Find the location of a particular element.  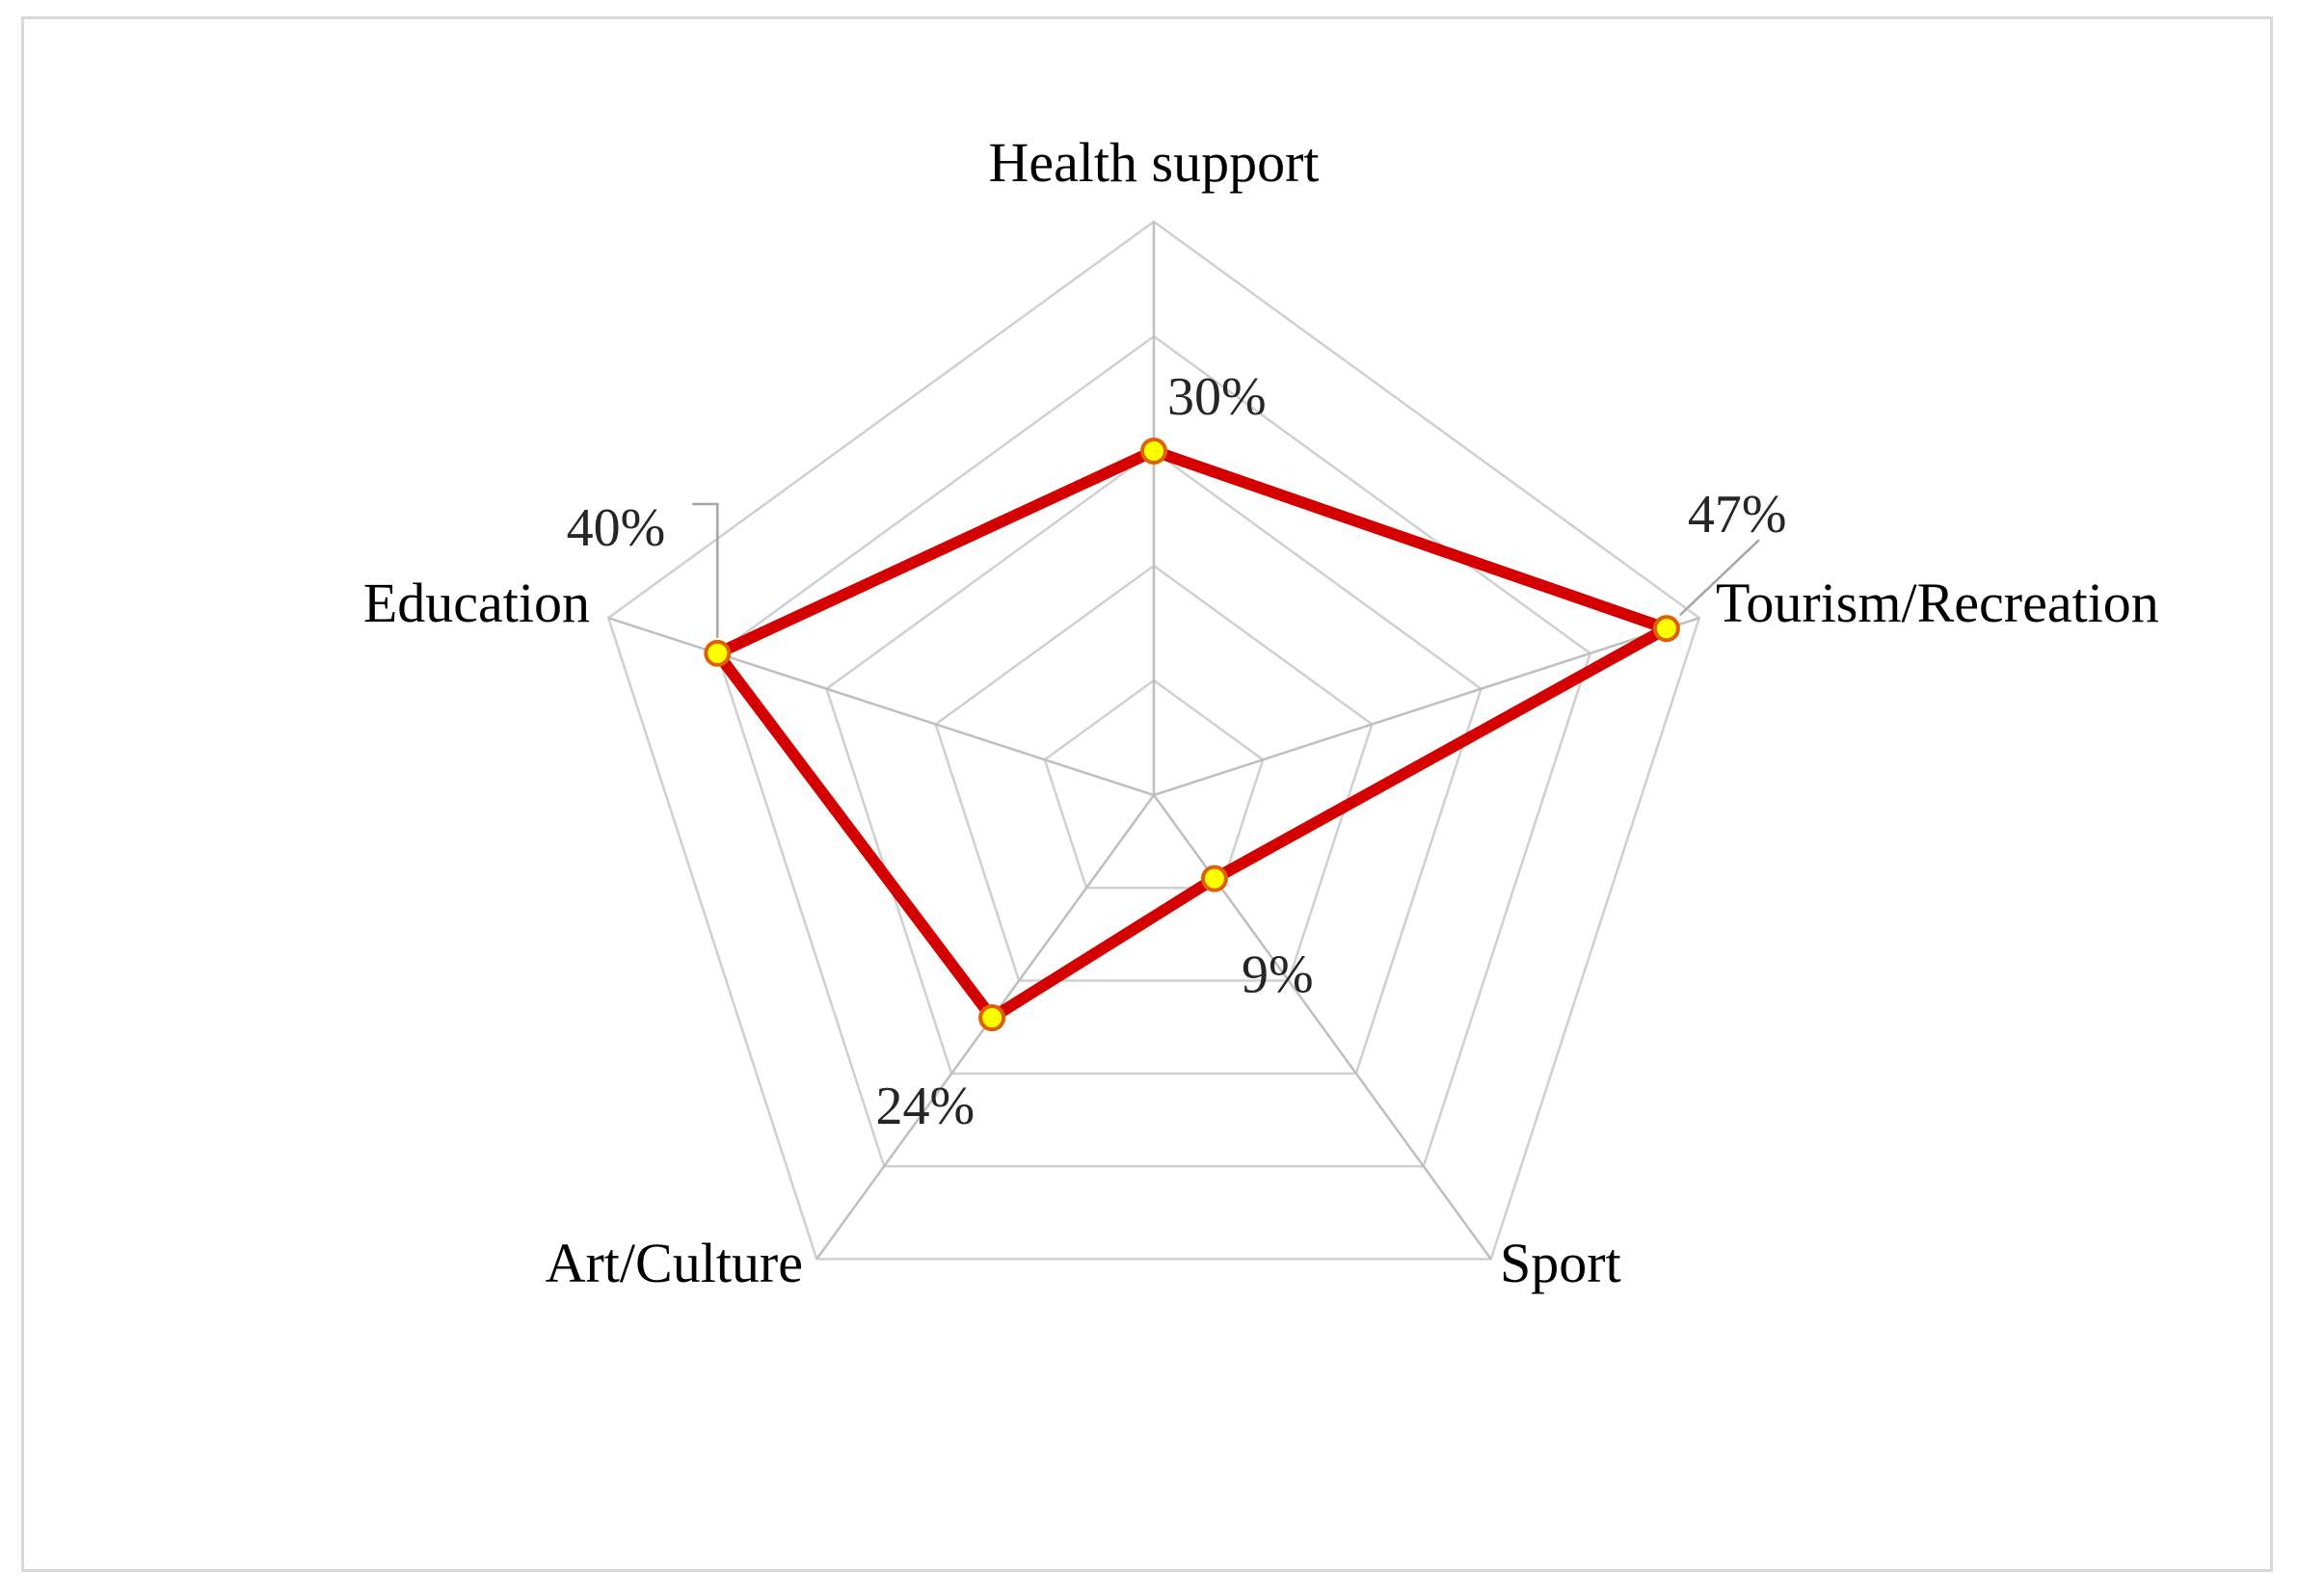

data-point-education is located at coordinates (718, 653).